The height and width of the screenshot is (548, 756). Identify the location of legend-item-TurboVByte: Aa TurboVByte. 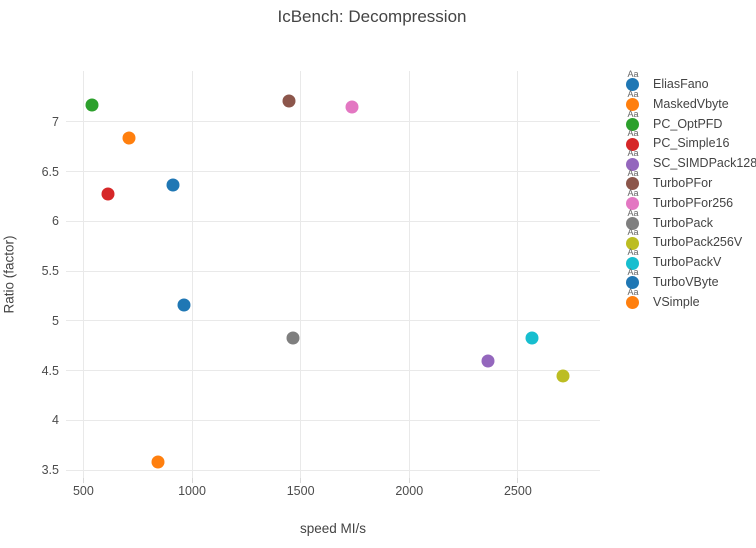
(688, 280).